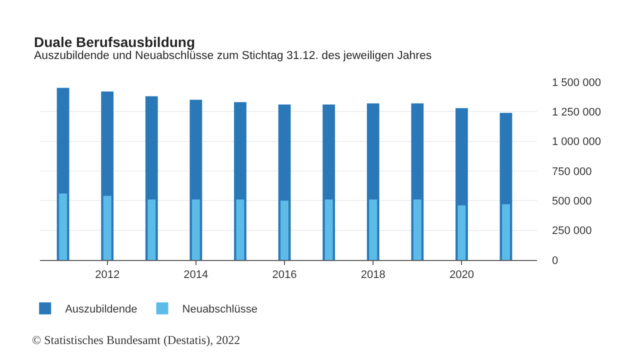  What do you see at coordinates (220, 310) in the screenshot?
I see `legend-label: Neuabschlüsse` at bounding box center [220, 310].